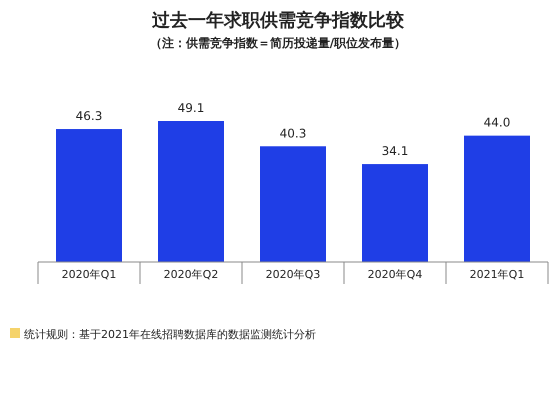 The height and width of the screenshot is (397, 556). Describe the element at coordinates (191, 274) in the screenshot. I see `x-tick-label: 2020年Q2` at that location.